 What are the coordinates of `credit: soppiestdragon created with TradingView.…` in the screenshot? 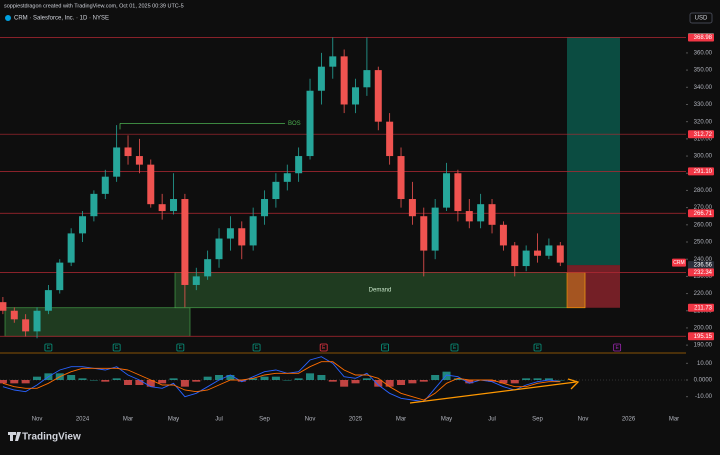 It's located at (94, 6).